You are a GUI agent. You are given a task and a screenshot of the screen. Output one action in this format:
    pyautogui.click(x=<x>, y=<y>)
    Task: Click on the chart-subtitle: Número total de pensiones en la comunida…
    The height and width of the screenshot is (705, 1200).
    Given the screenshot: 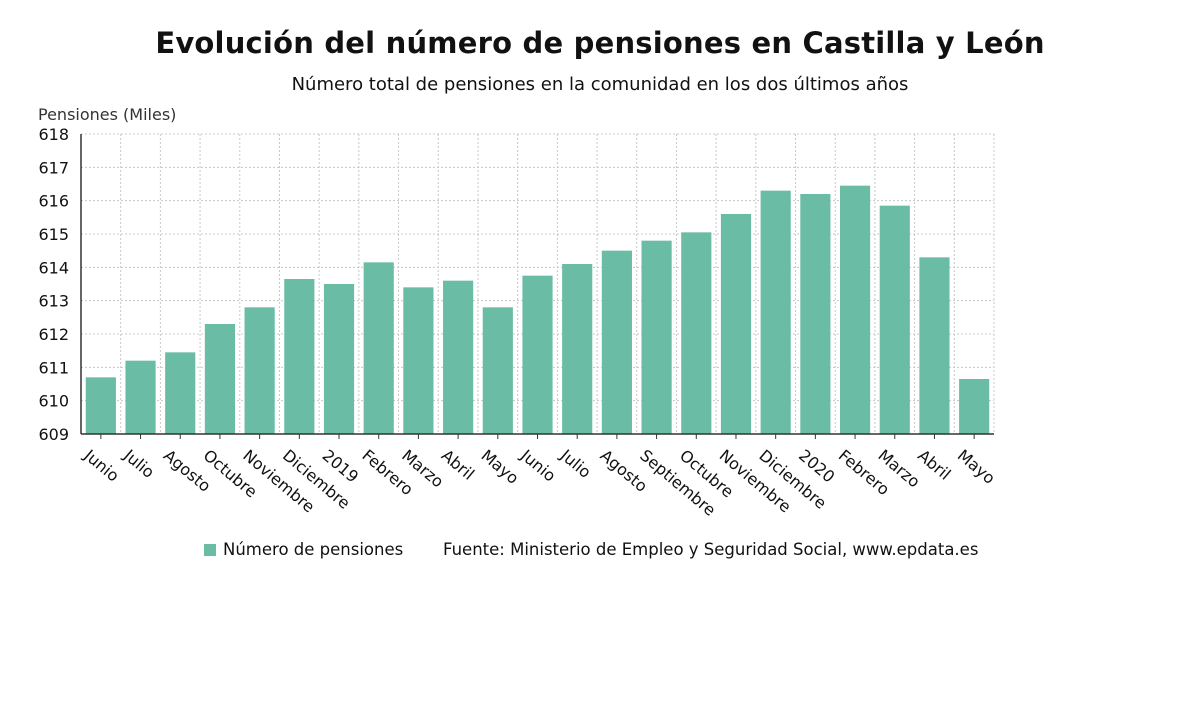 What is the action you would take?
    pyautogui.click(x=600, y=84)
    